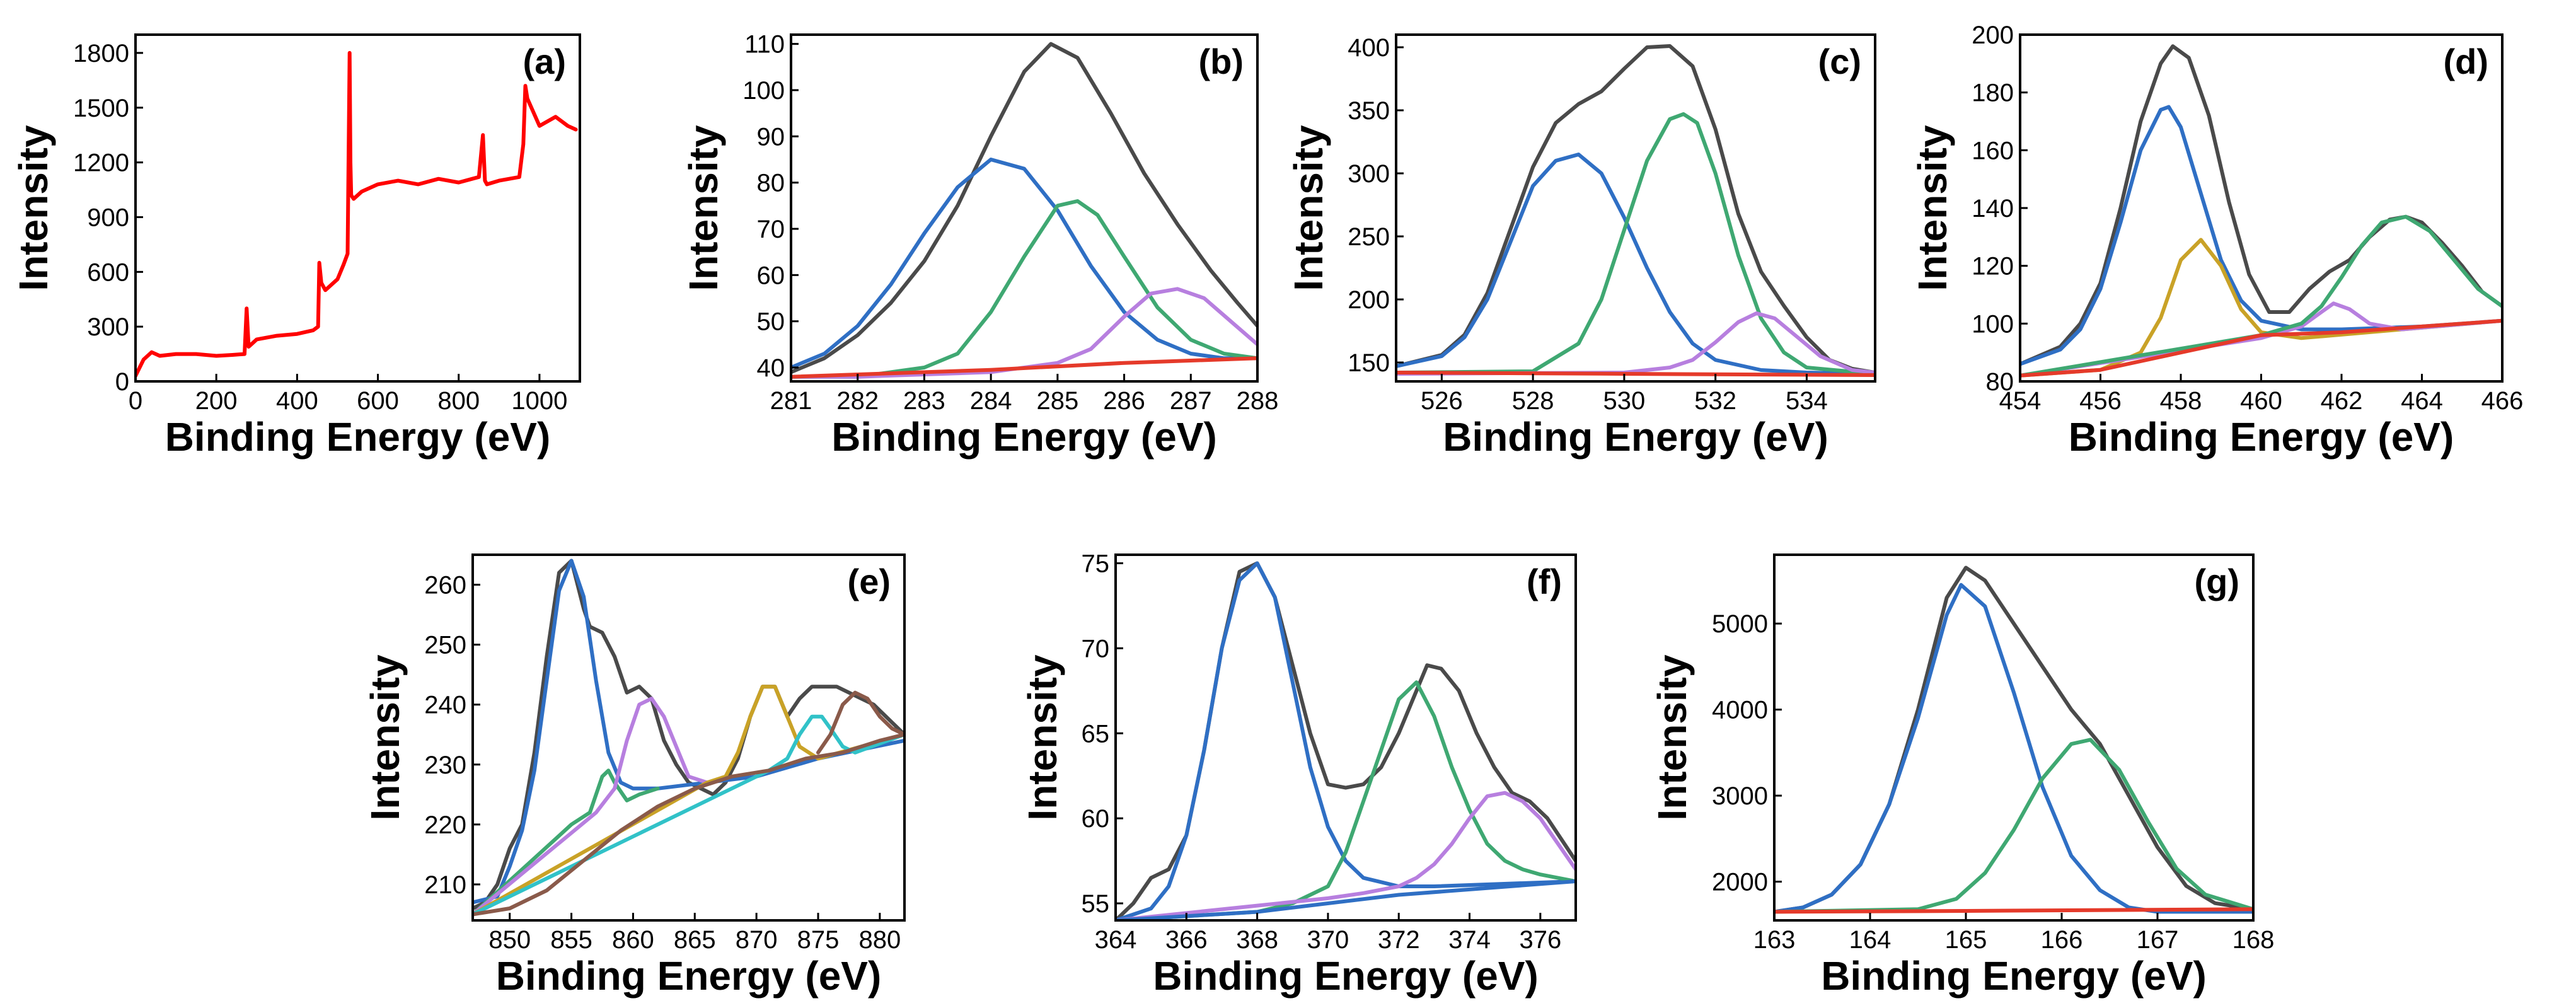 The width and height of the screenshot is (2576, 1008). What do you see at coordinates (1993, 209) in the screenshot?
I see `y-tick-label: 140` at bounding box center [1993, 209].